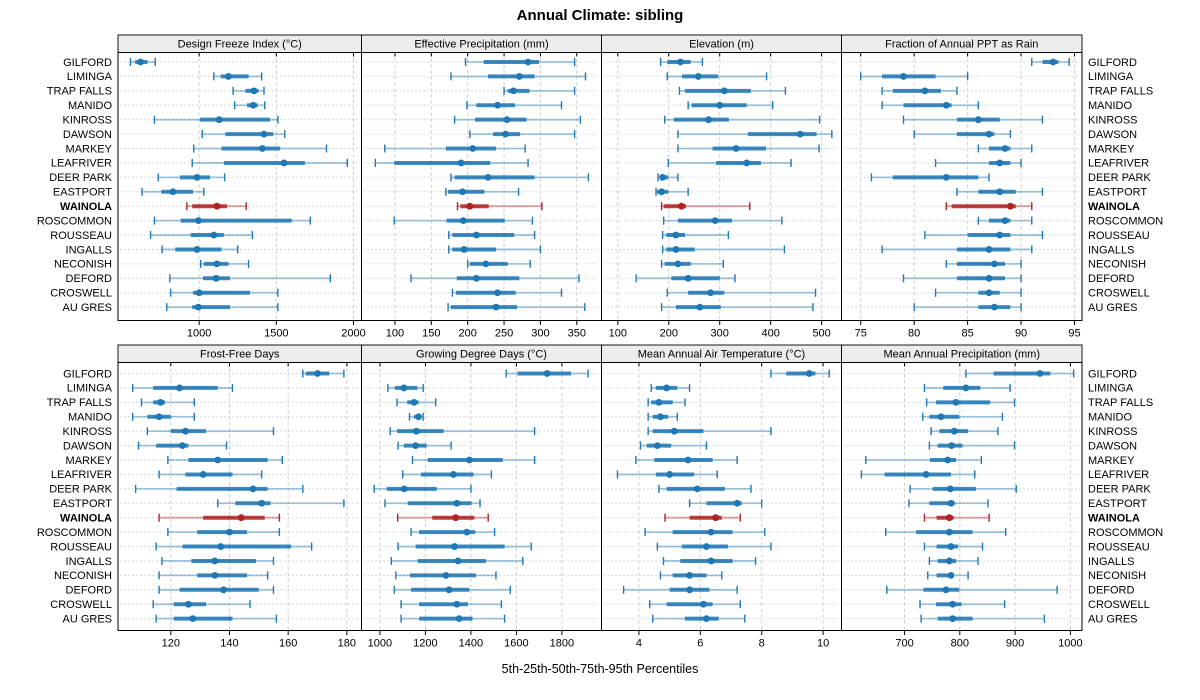  Describe the element at coordinates (742, 119) in the screenshot. I see `percentile-row-kinross` at that location.